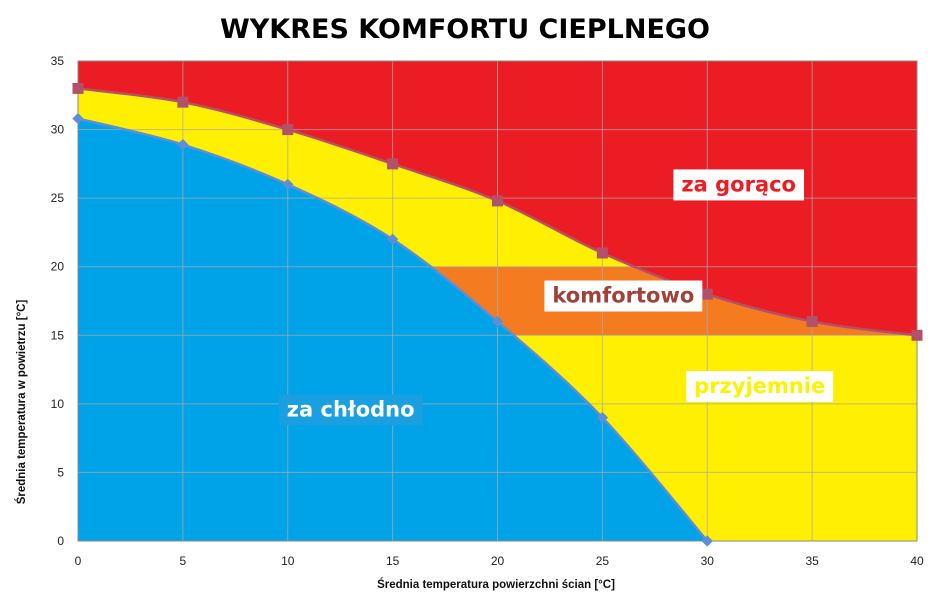 The image size is (940, 607). I want to click on region-label-1: komfortowo, so click(623, 296).